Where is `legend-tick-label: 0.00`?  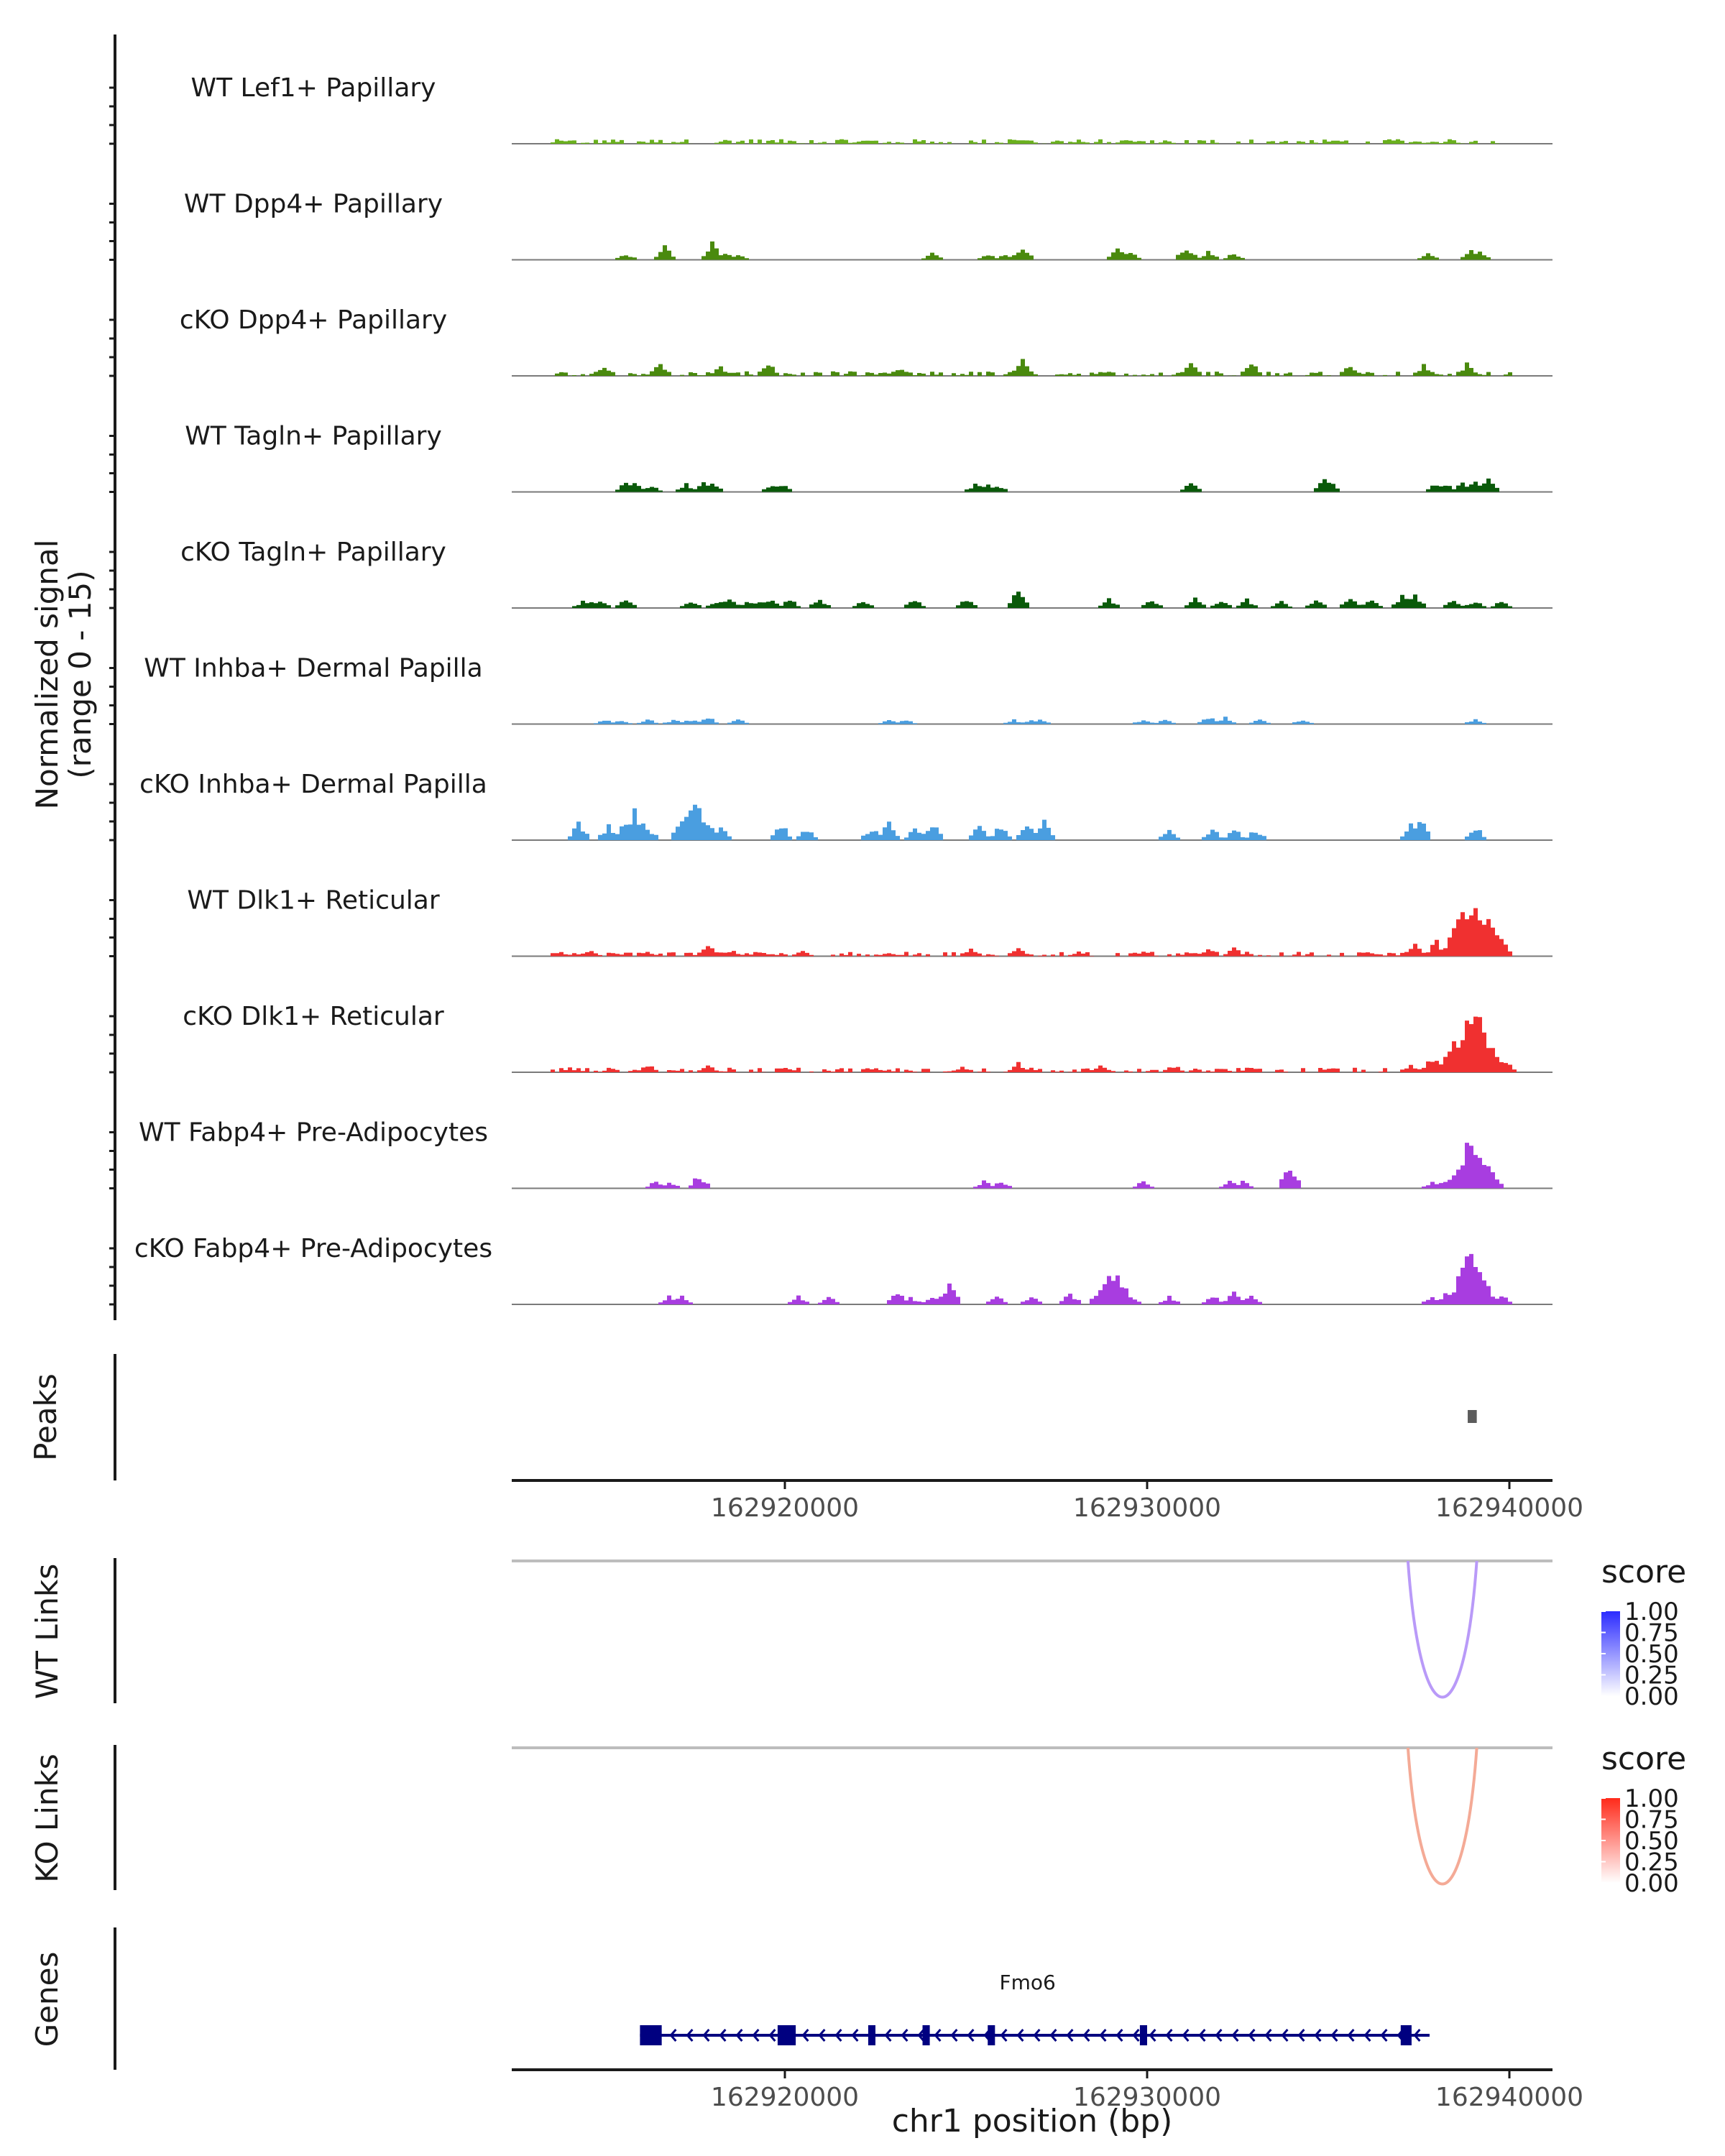 legend-tick-label: 0.00 is located at coordinates (1651, 1884).